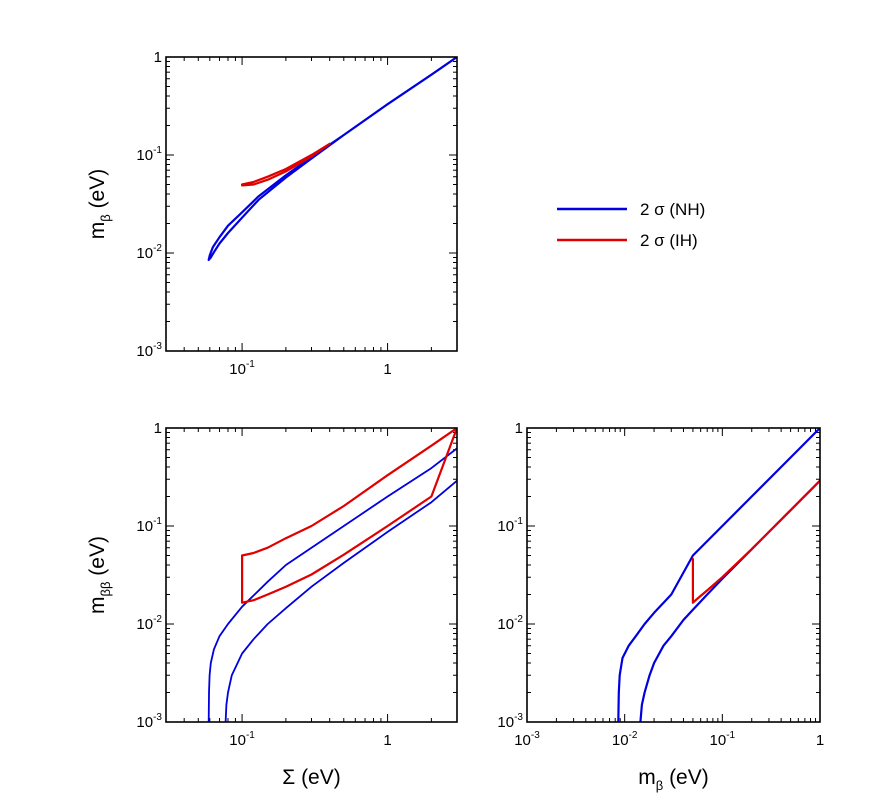  I want to click on y-axis-label: mββ (eV), so click(99, 575).